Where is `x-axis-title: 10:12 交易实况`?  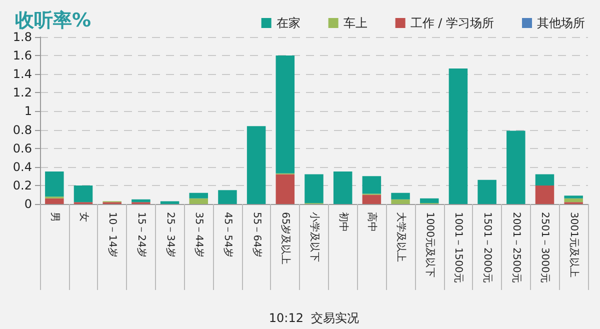
x-axis-title: 10:12 交易实况 is located at coordinates (314, 318).